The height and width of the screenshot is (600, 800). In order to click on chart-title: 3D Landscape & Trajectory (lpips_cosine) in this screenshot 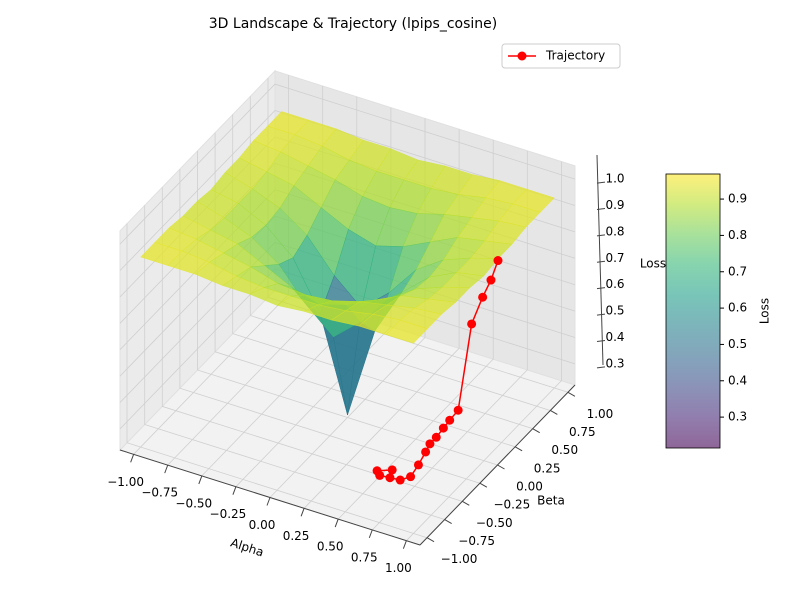, I will do `click(353, 24)`.